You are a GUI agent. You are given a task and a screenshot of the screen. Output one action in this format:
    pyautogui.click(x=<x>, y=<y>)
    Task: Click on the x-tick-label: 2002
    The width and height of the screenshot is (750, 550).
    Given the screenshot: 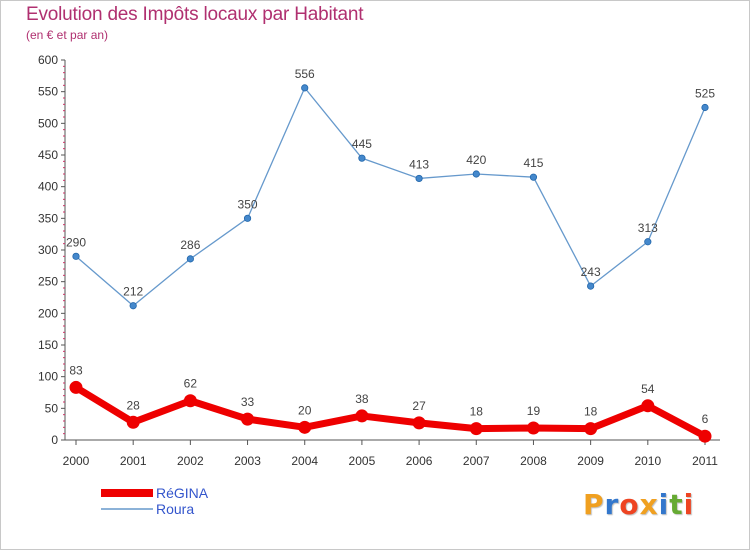 What is the action you would take?
    pyautogui.click(x=190, y=461)
    